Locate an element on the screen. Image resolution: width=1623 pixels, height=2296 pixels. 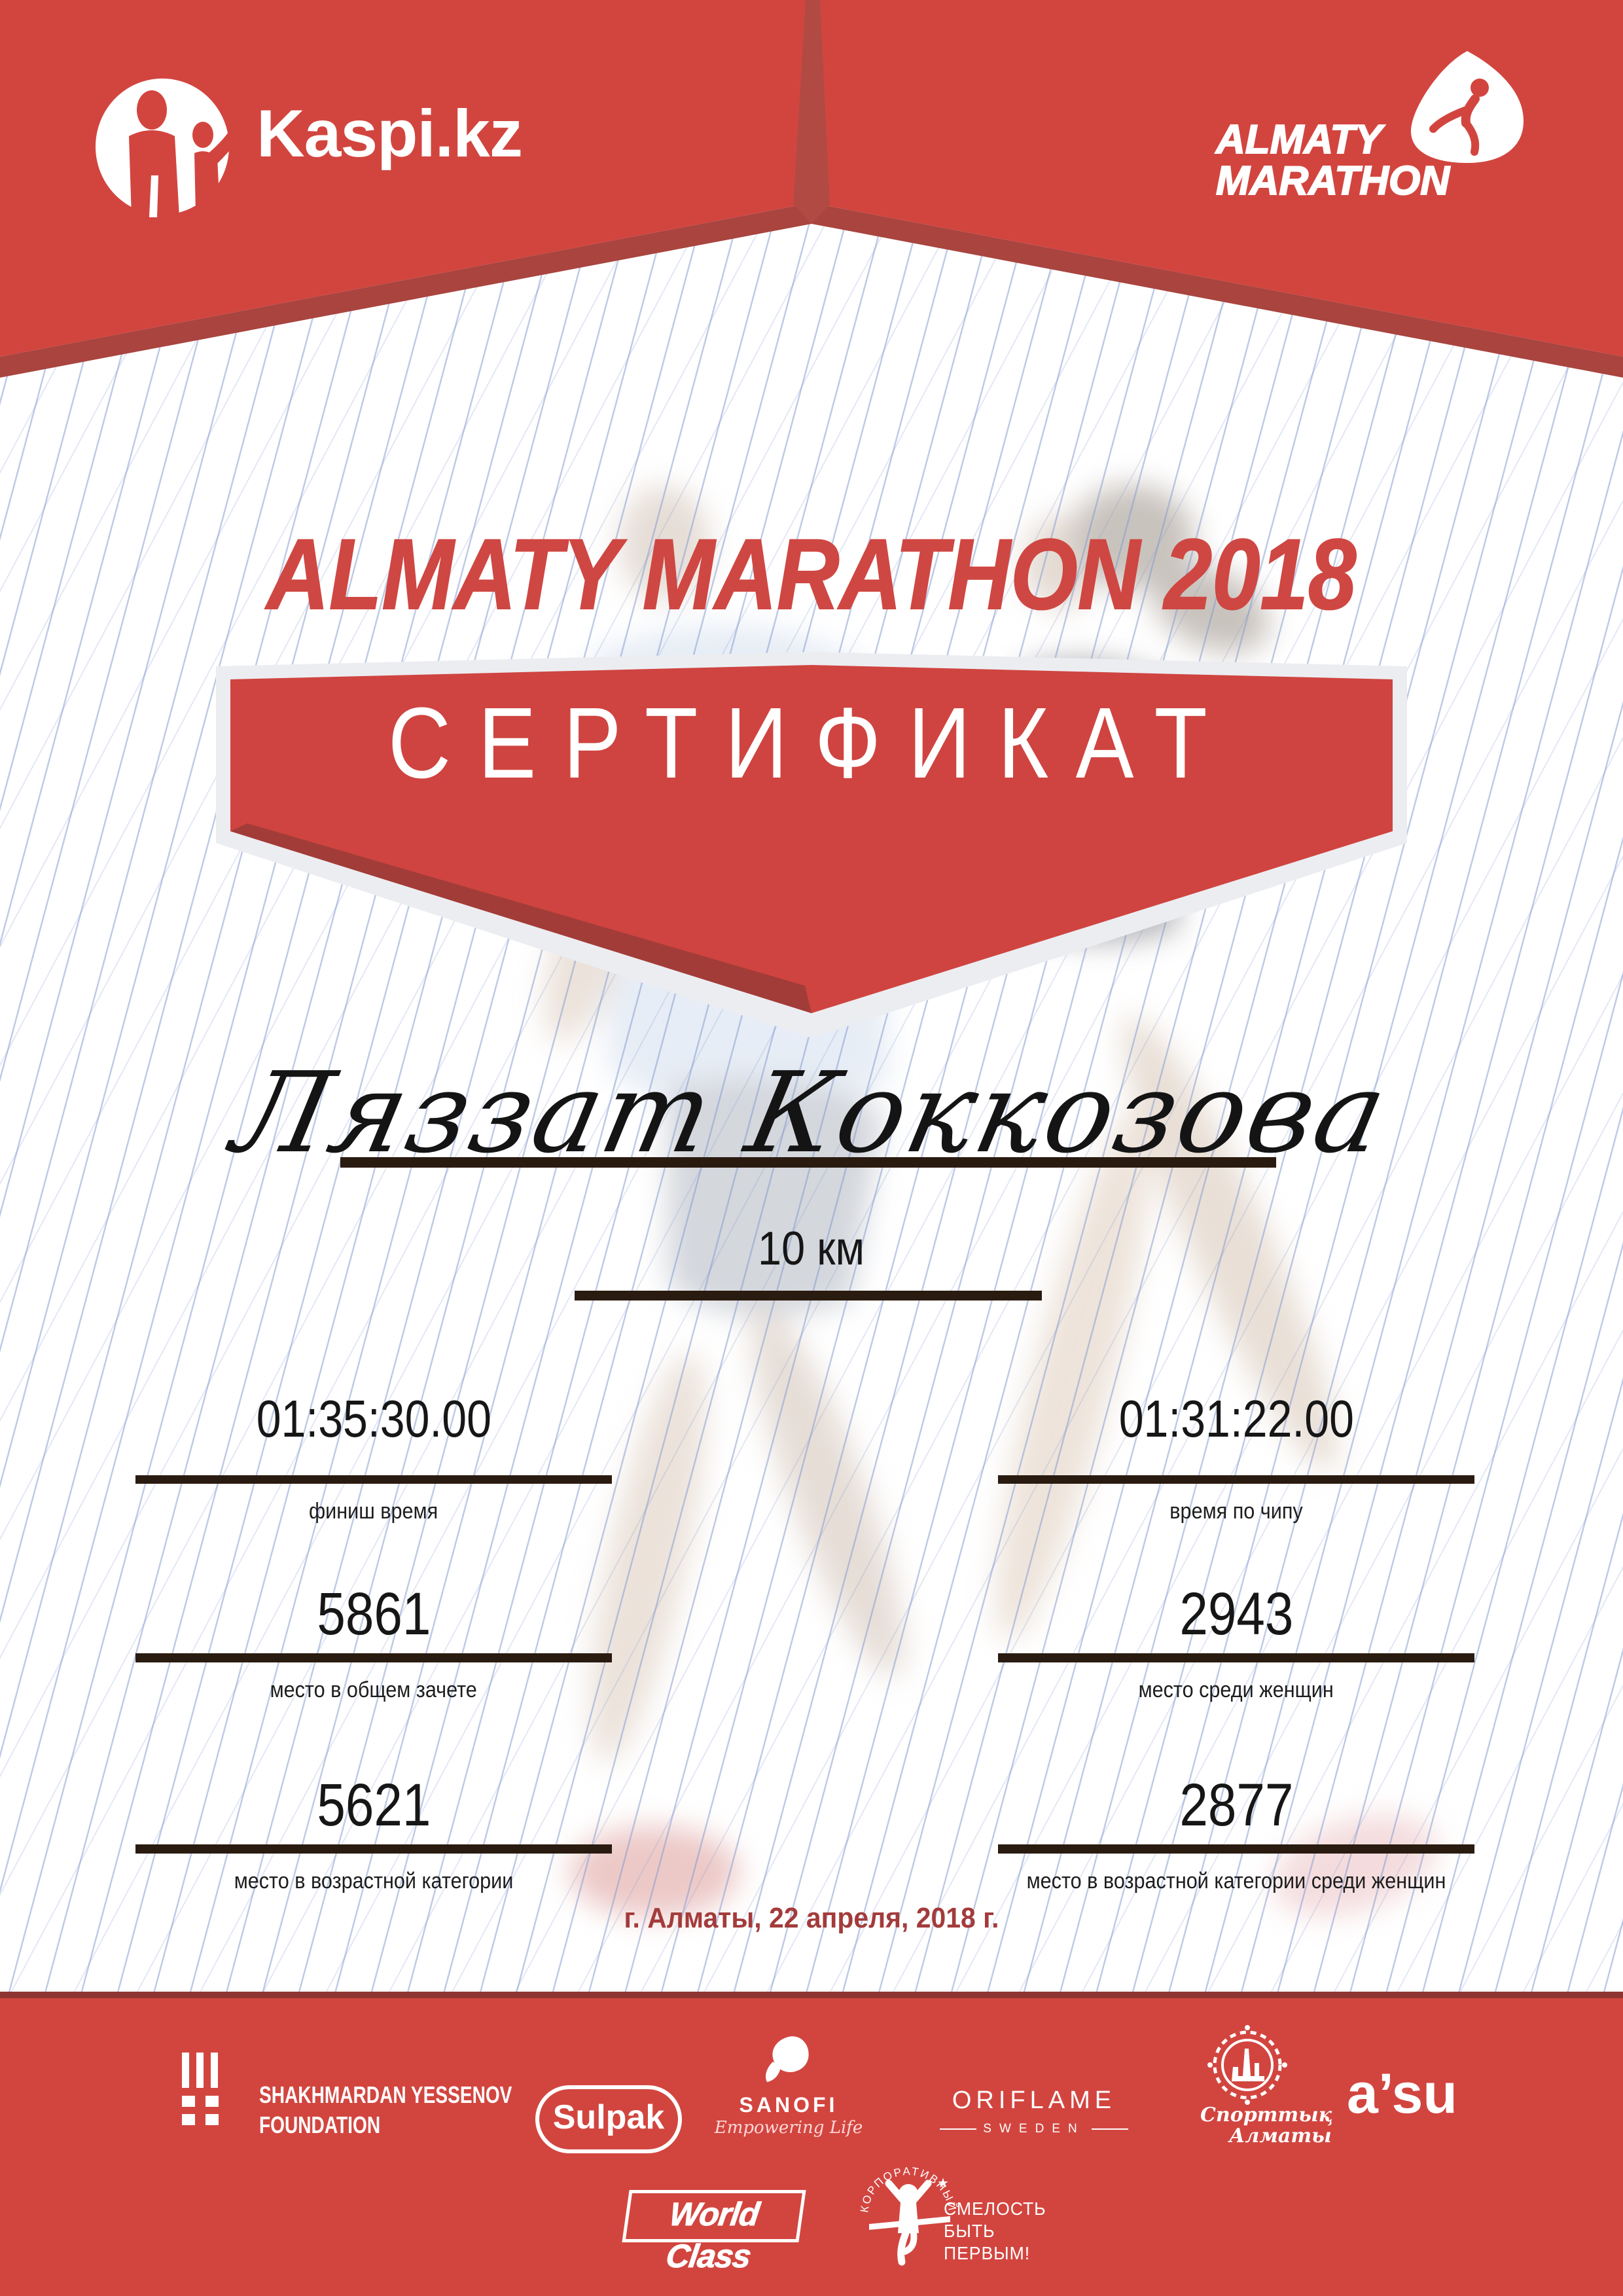
certificate-label: СЕРТИФИКАТ is located at coordinates (811, 743).